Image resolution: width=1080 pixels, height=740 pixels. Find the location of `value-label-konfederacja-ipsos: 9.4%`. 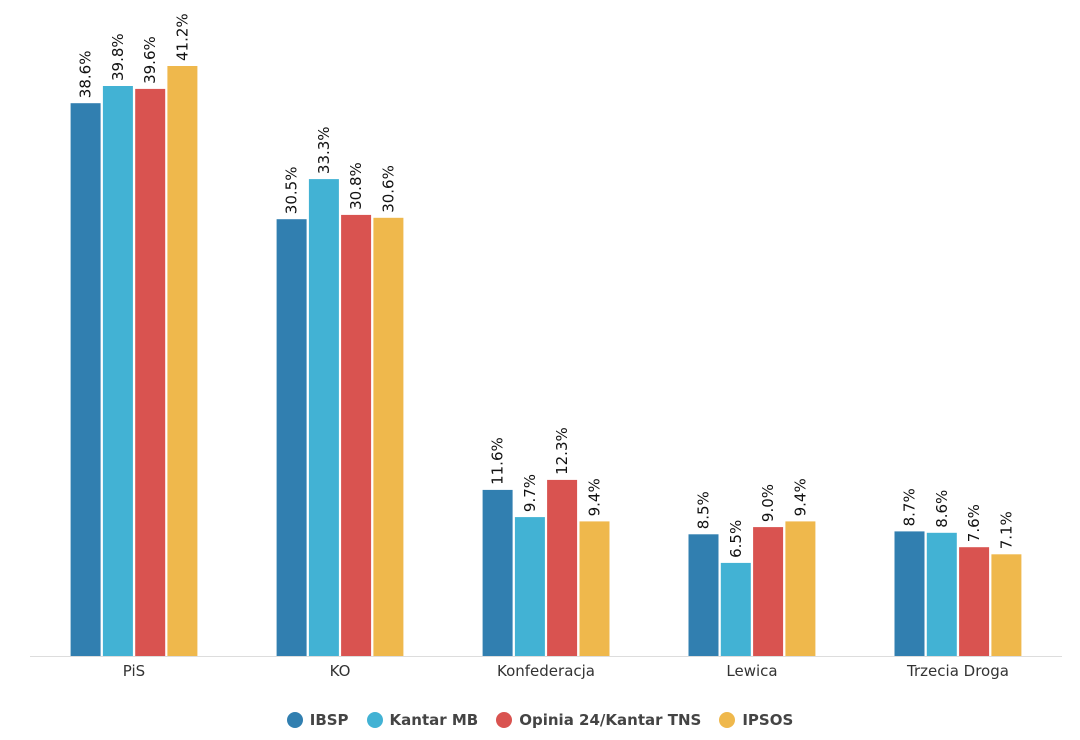

value-label-konfederacja-ipsos: 9.4% is located at coordinates (595, 497).